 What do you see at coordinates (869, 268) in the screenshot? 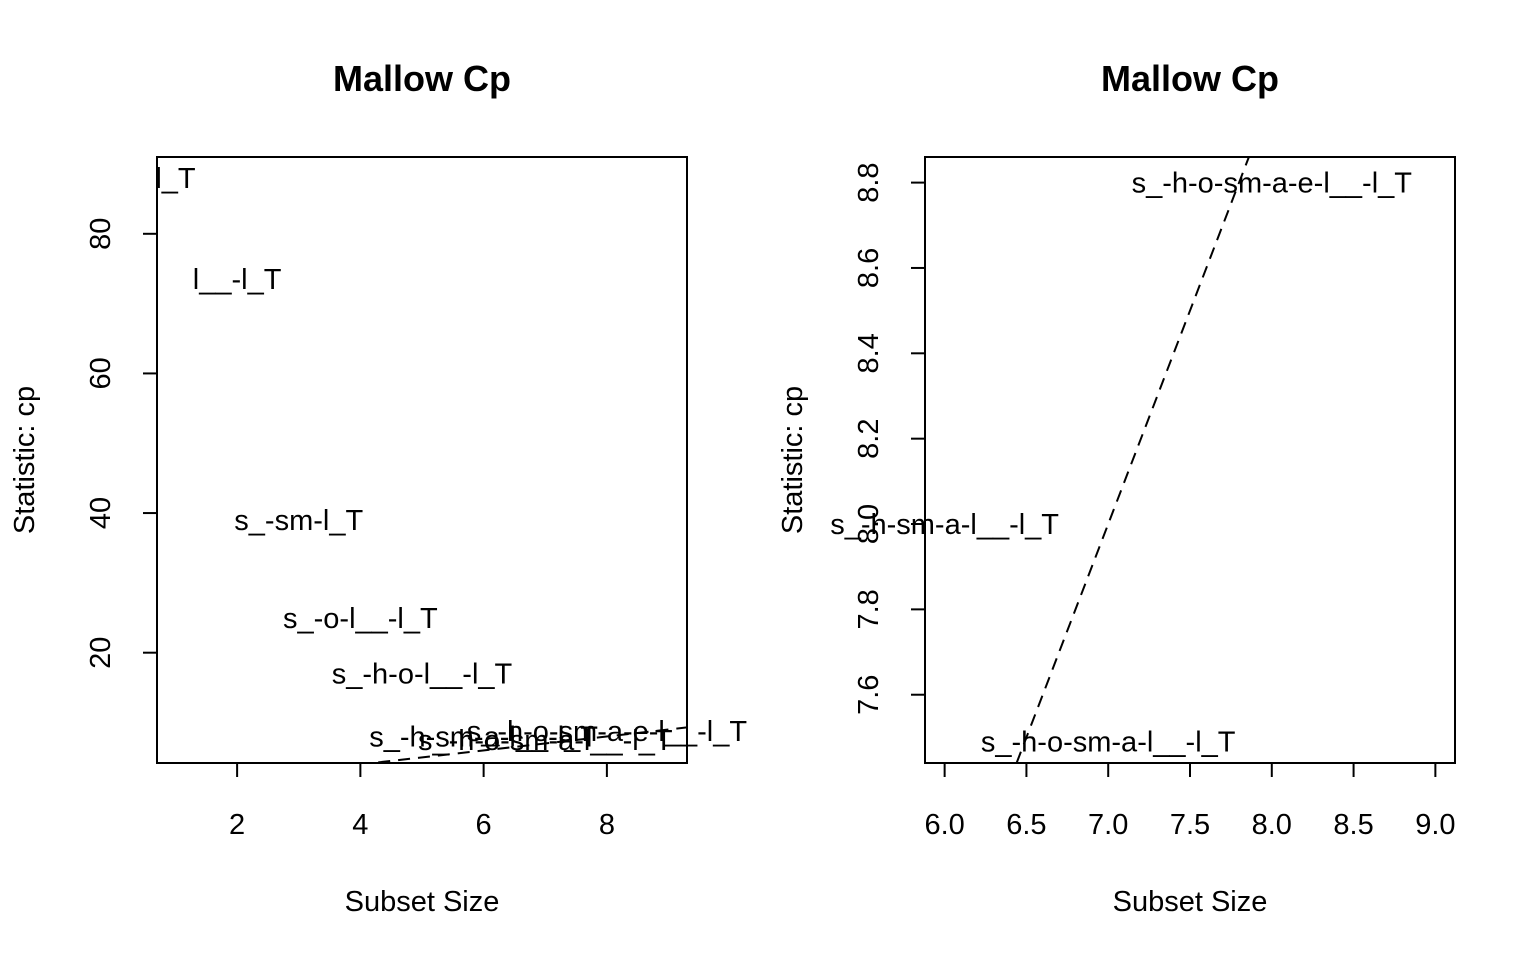
I see `right-y-tick-label: 8.6` at bounding box center [869, 268].